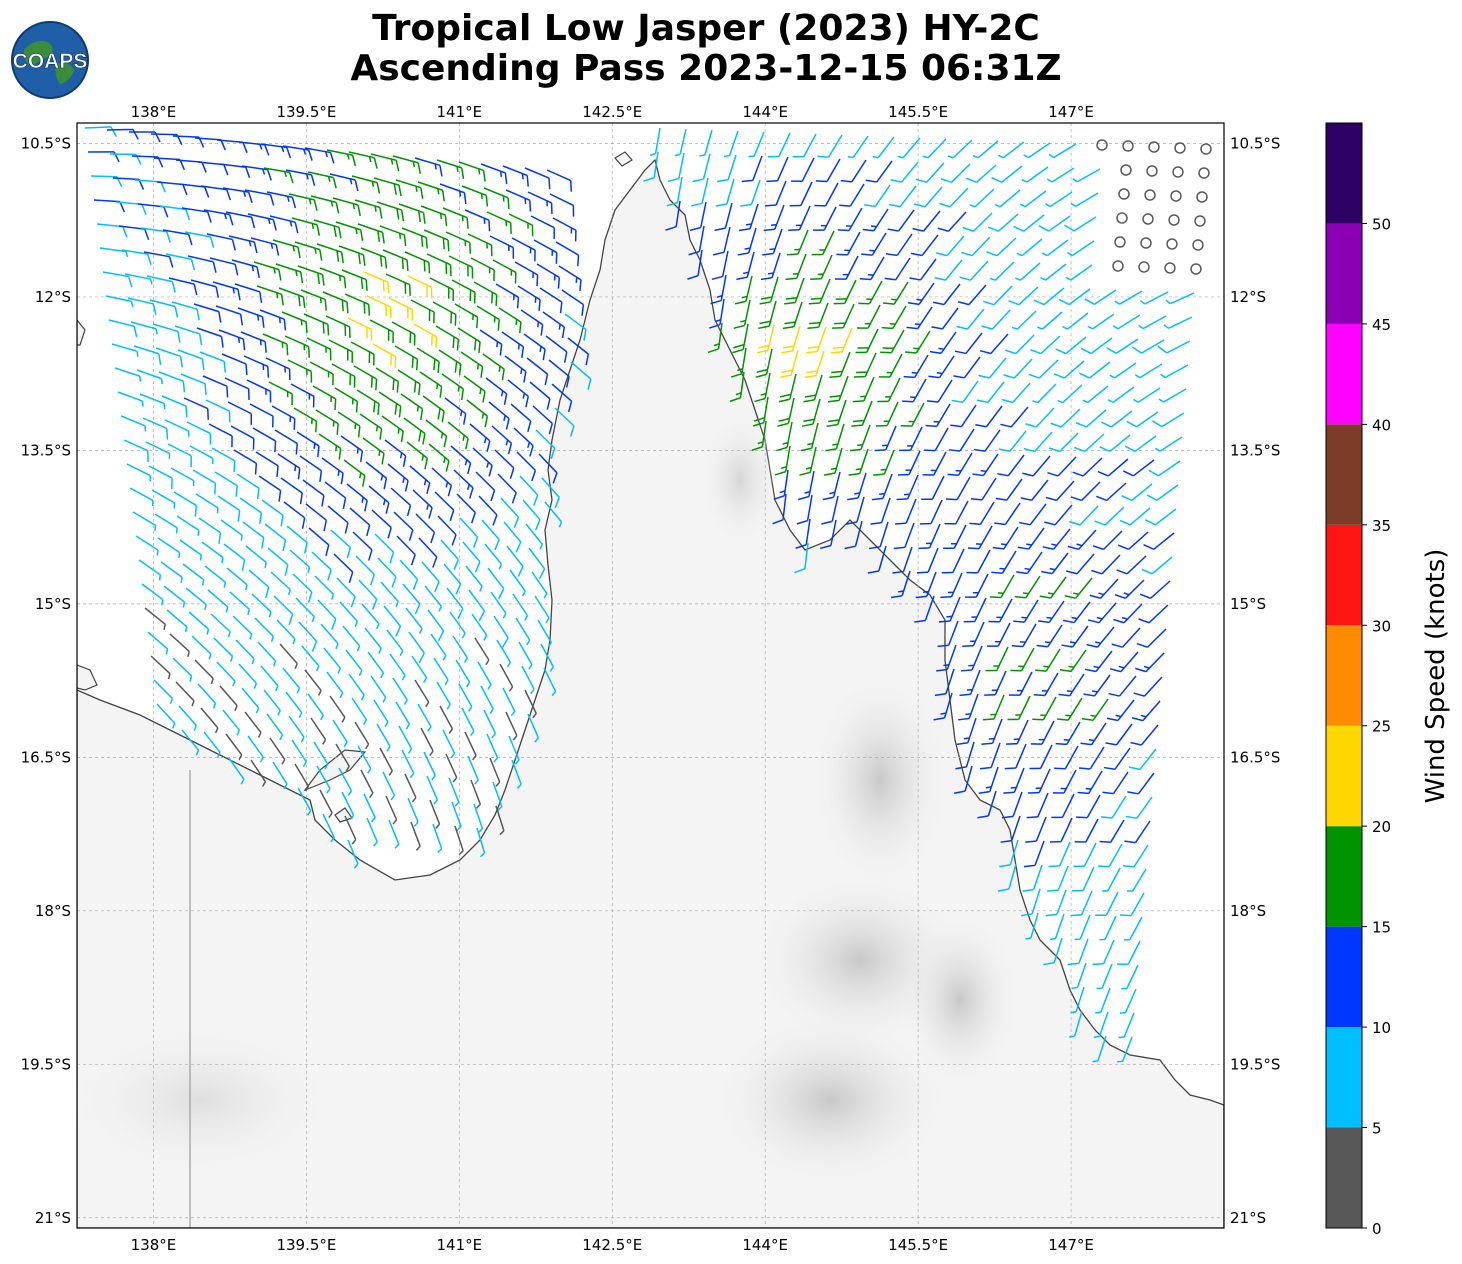 The image size is (1462, 1264). I want to click on colorbar-tick-label: 20, so click(1381, 827).